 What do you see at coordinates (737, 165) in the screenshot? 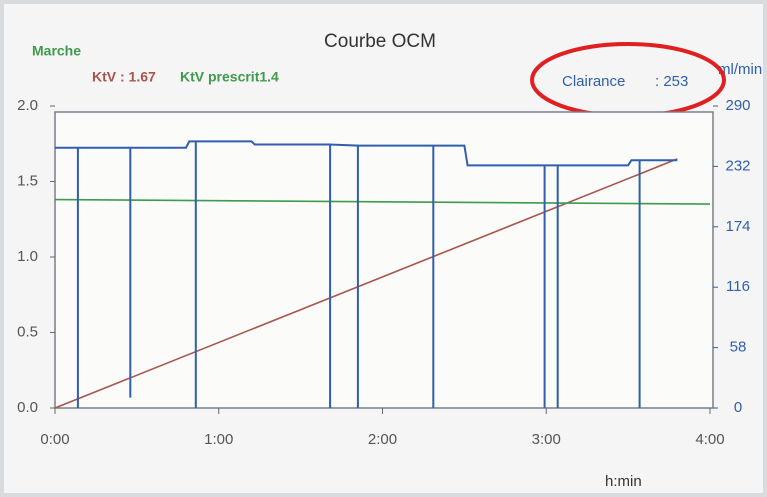
I see `y2-tick-label: 232` at bounding box center [737, 165].